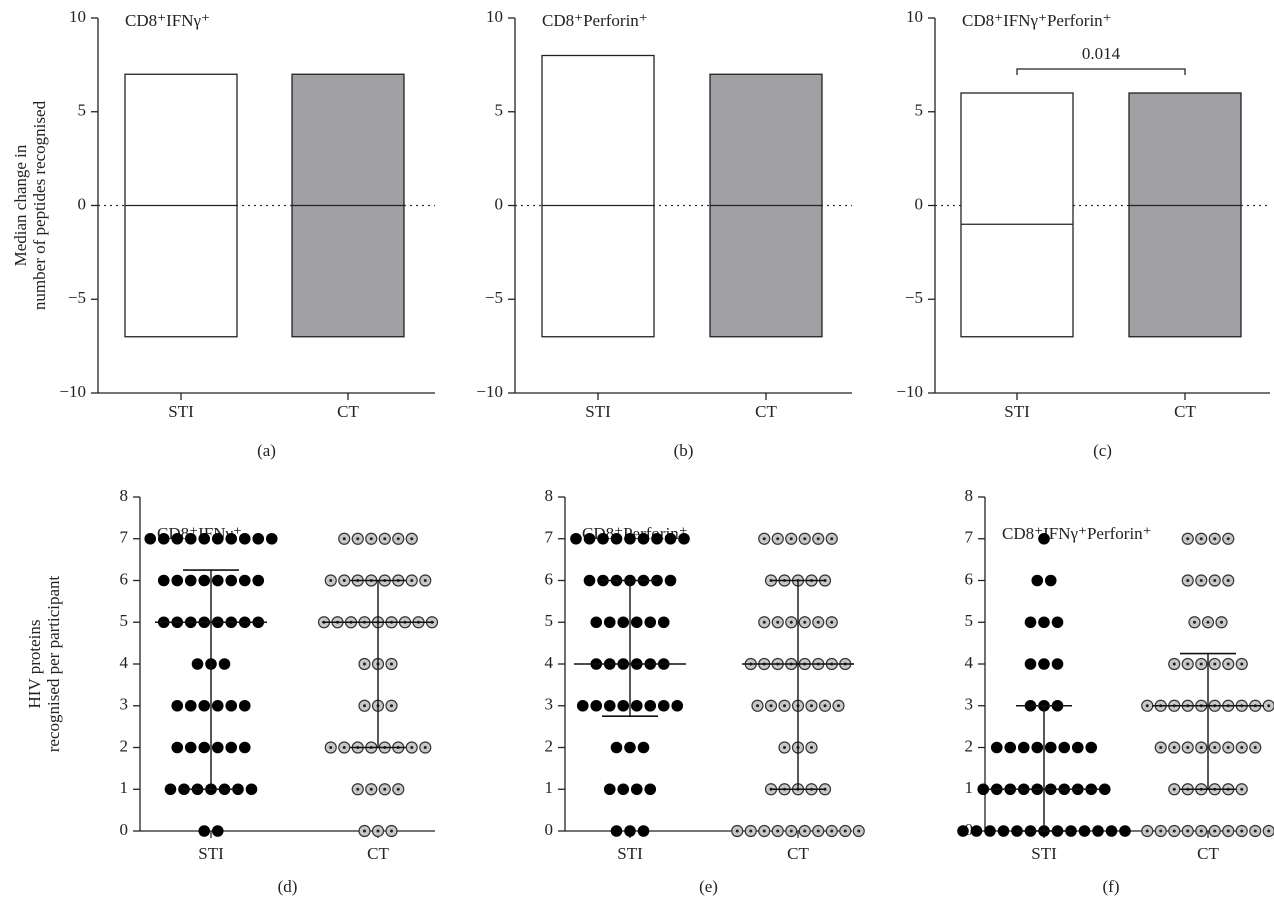  What do you see at coordinates (708, 886) in the screenshot?
I see `panel-label: (e)` at bounding box center [708, 886].